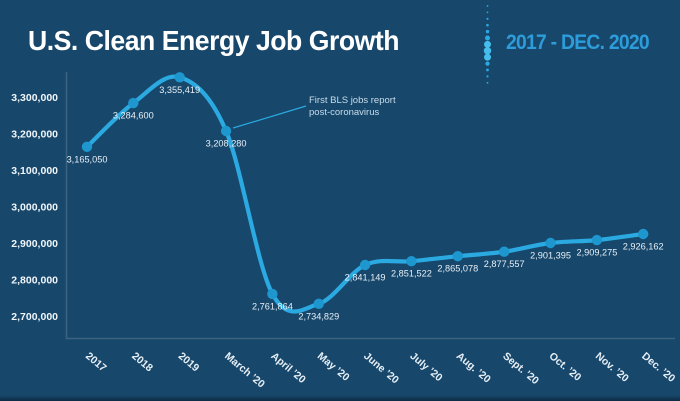 The height and width of the screenshot is (401, 680). What do you see at coordinates (578, 42) in the screenshot?
I see `header-date-range: 2017 - DEC. 2020` at bounding box center [578, 42].